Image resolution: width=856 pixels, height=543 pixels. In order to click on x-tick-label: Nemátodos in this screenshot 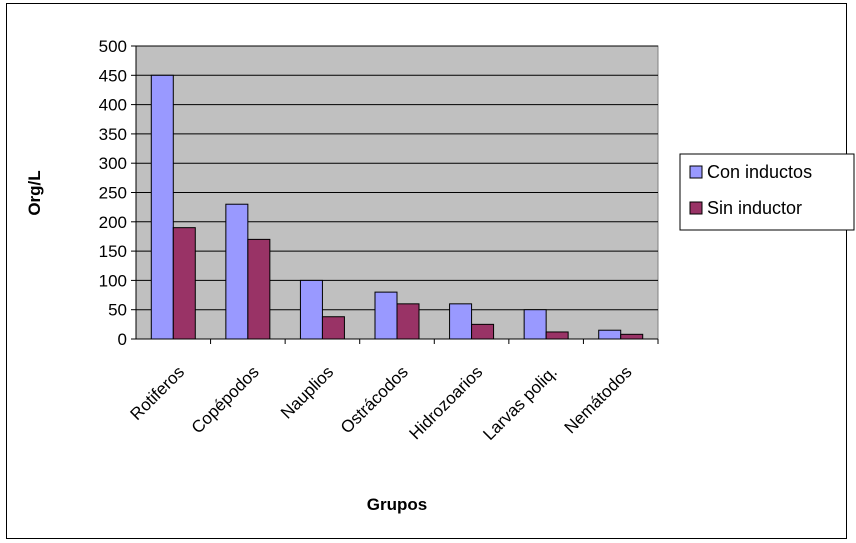, I will do `click(598, 399)`.